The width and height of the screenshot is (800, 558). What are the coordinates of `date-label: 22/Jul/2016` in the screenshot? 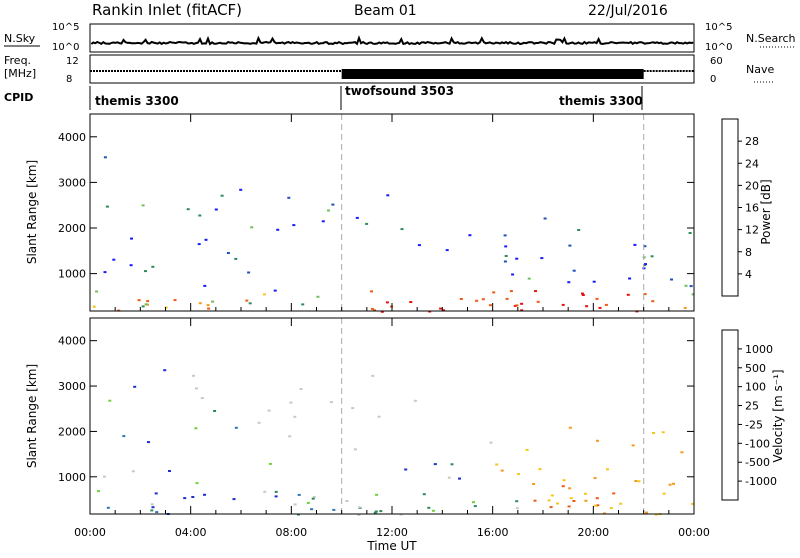 It's located at (628, 11).